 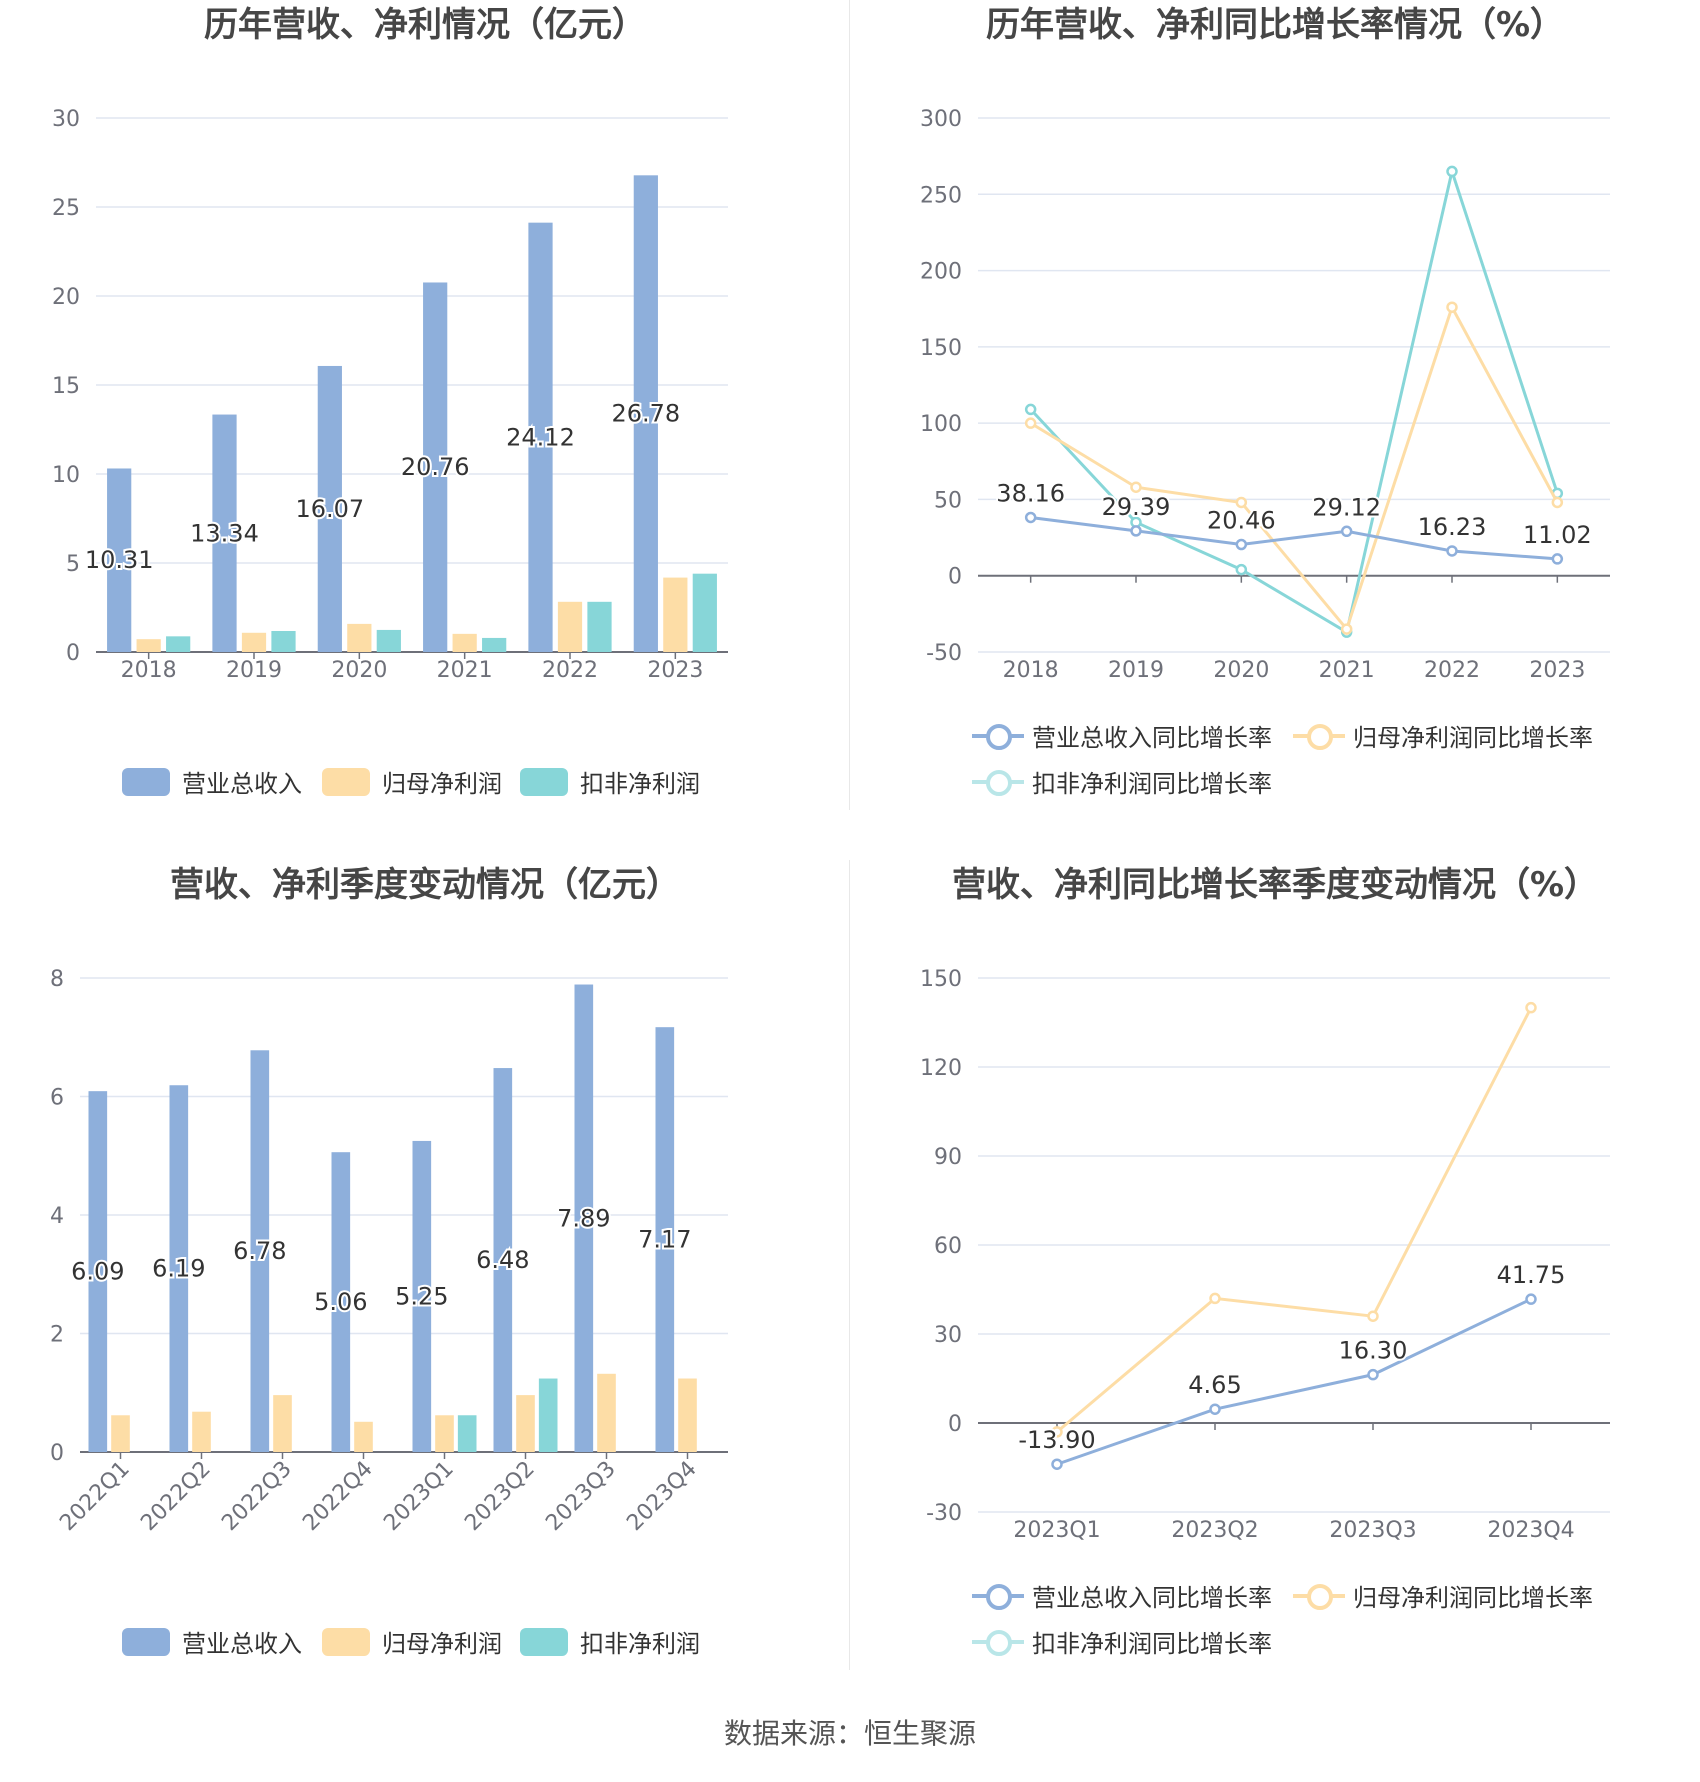 I want to click on bar-value-label: 26.78, so click(x=645, y=414).